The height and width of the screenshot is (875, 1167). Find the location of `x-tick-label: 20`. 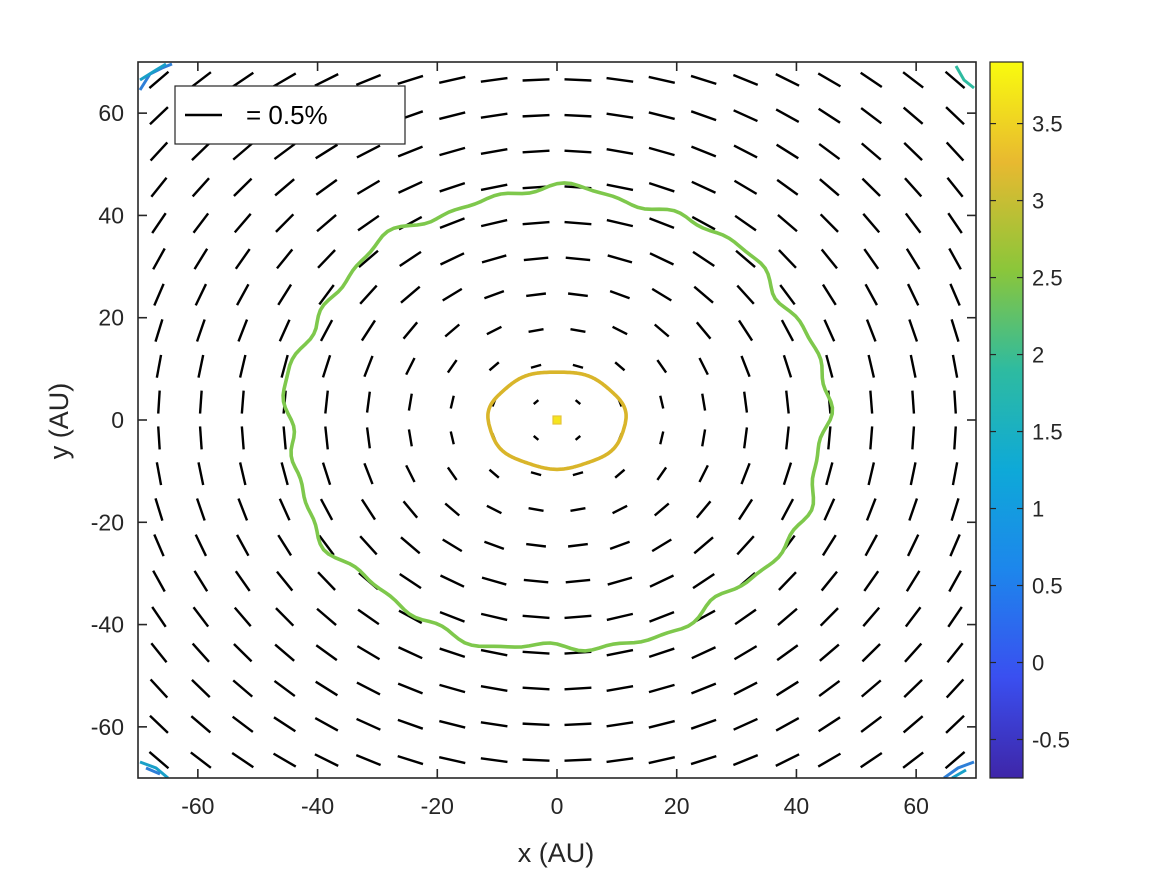

x-tick-label: 20 is located at coordinates (677, 806).